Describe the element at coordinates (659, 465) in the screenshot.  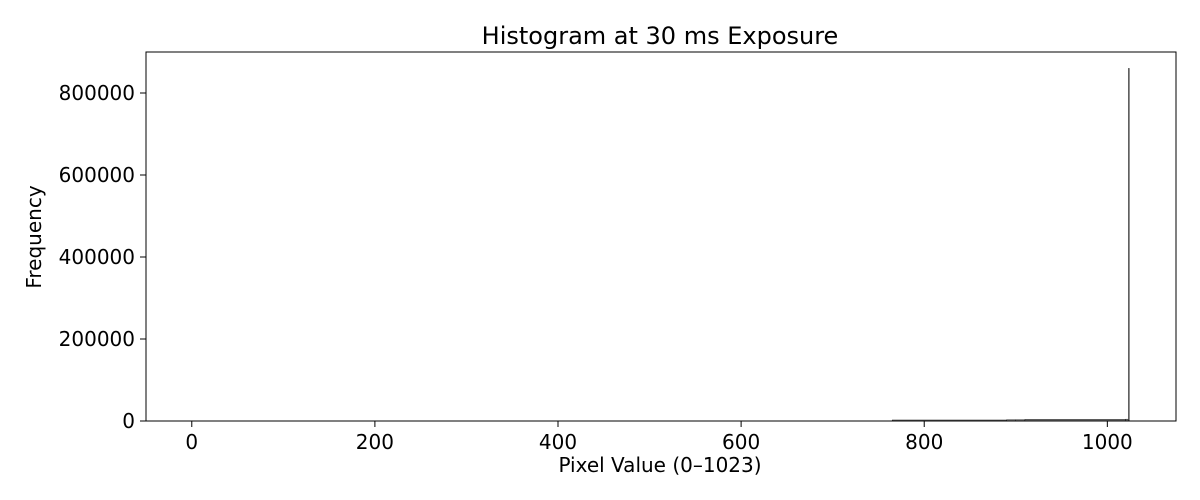
I see `x-axis-title: Pixel Value (0–1023)` at that location.